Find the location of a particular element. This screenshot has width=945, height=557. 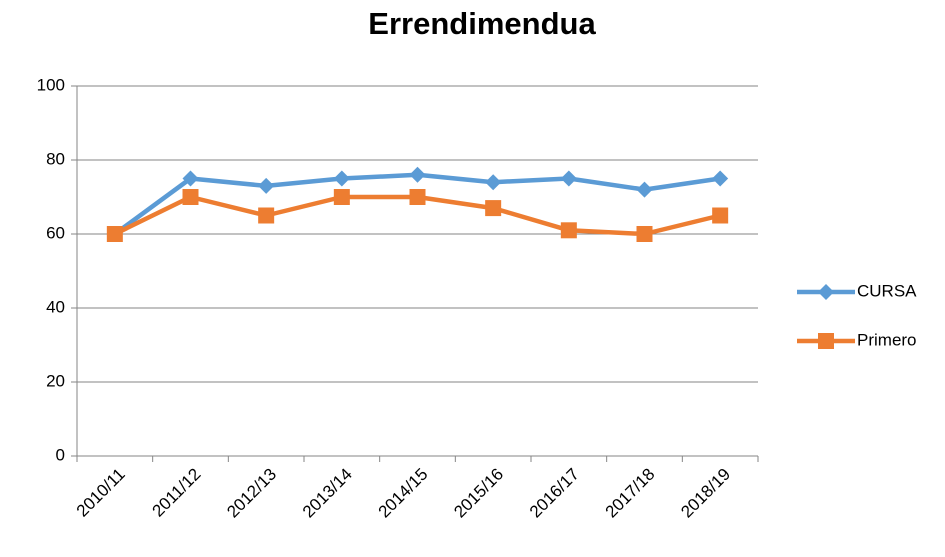

x-tick-label: 2013/14 is located at coordinates (327, 493).